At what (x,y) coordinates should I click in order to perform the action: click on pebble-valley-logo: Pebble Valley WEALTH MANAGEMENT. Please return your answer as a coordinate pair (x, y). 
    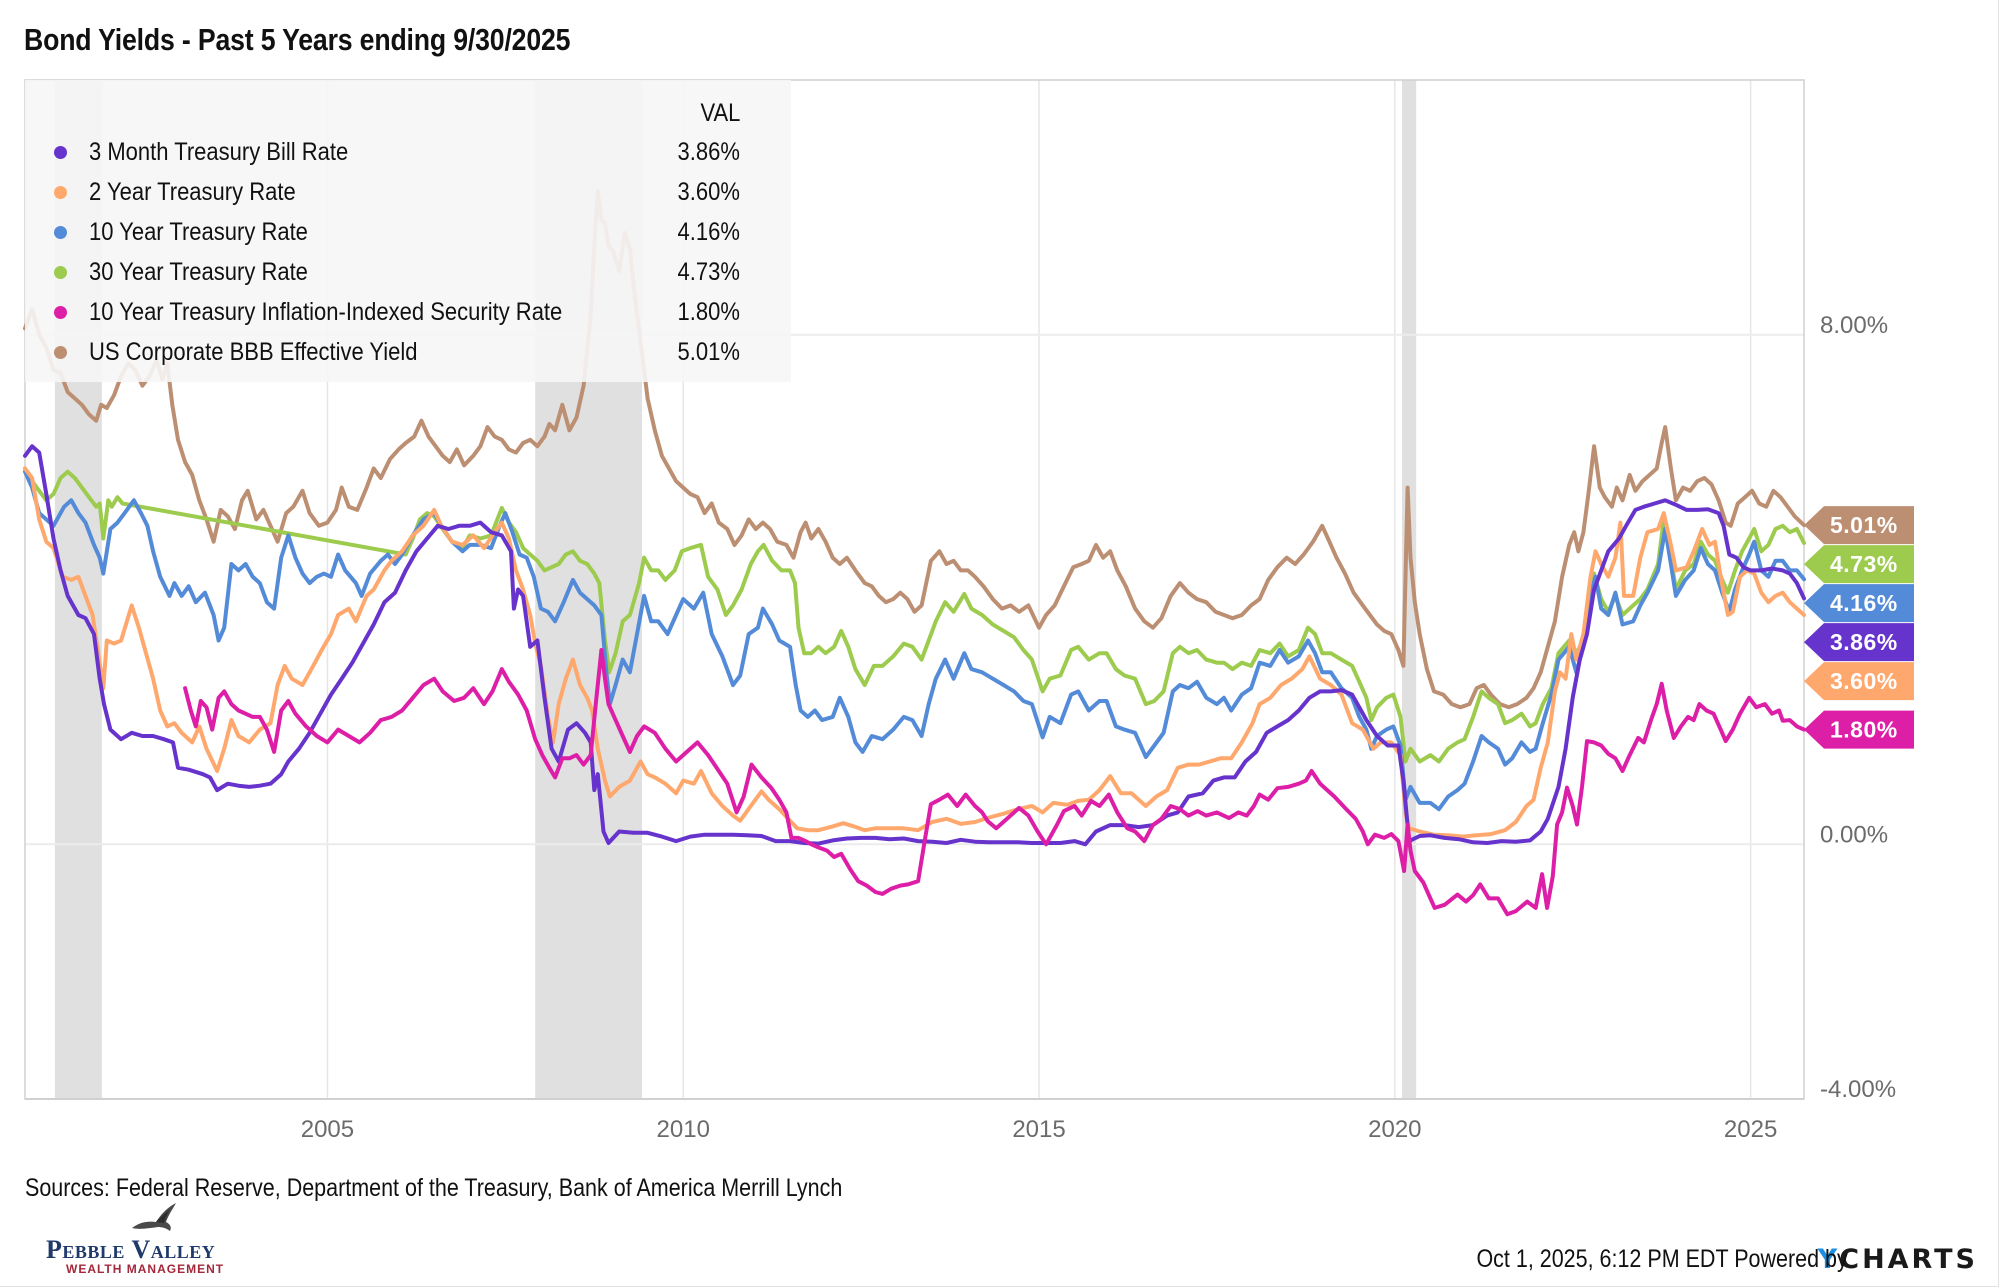
    Looking at the image, I should click on (160, 1242).